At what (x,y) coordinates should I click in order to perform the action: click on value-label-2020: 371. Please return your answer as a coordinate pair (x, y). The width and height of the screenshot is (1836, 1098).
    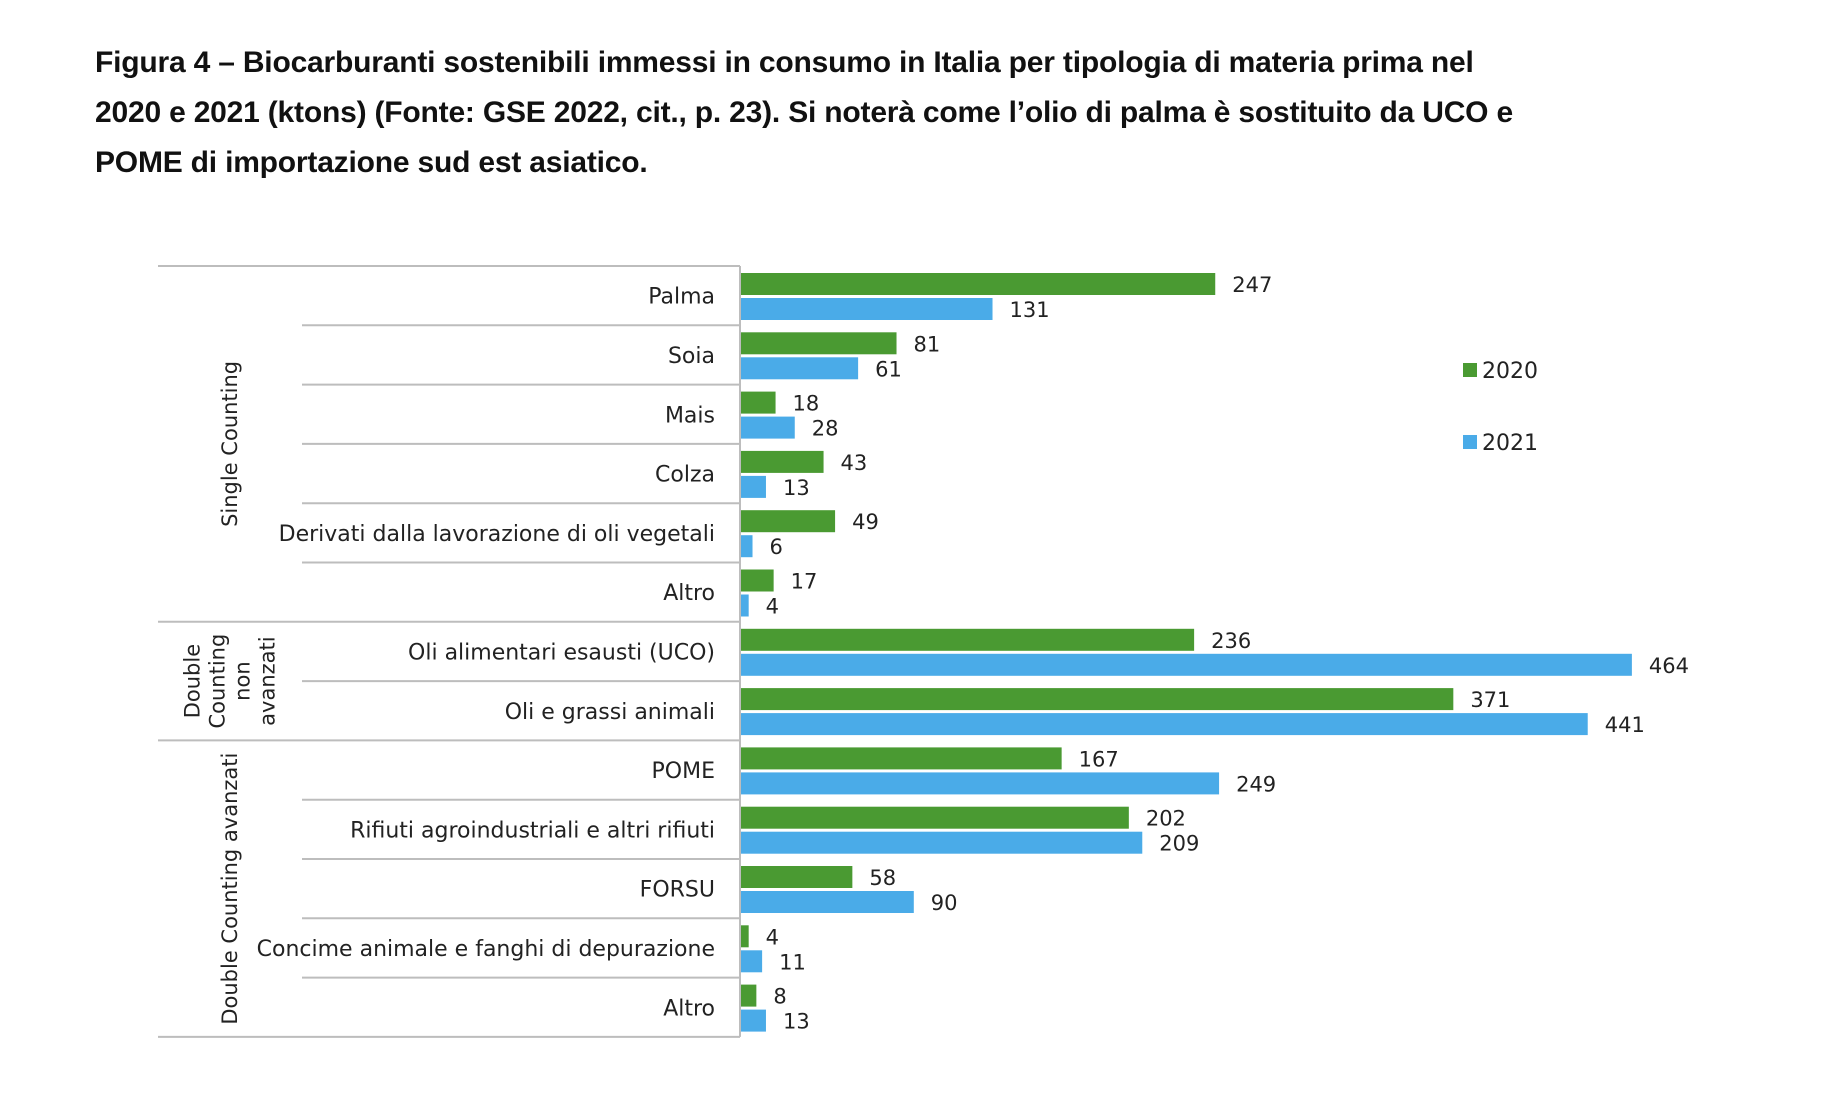
    Looking at the image, I should click on (1490, 700).